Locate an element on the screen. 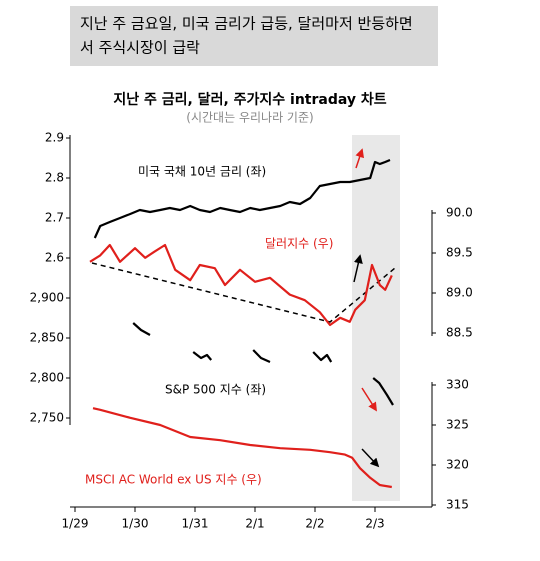  y-tick-label: 2,900 is located at coordinates (47, 298).